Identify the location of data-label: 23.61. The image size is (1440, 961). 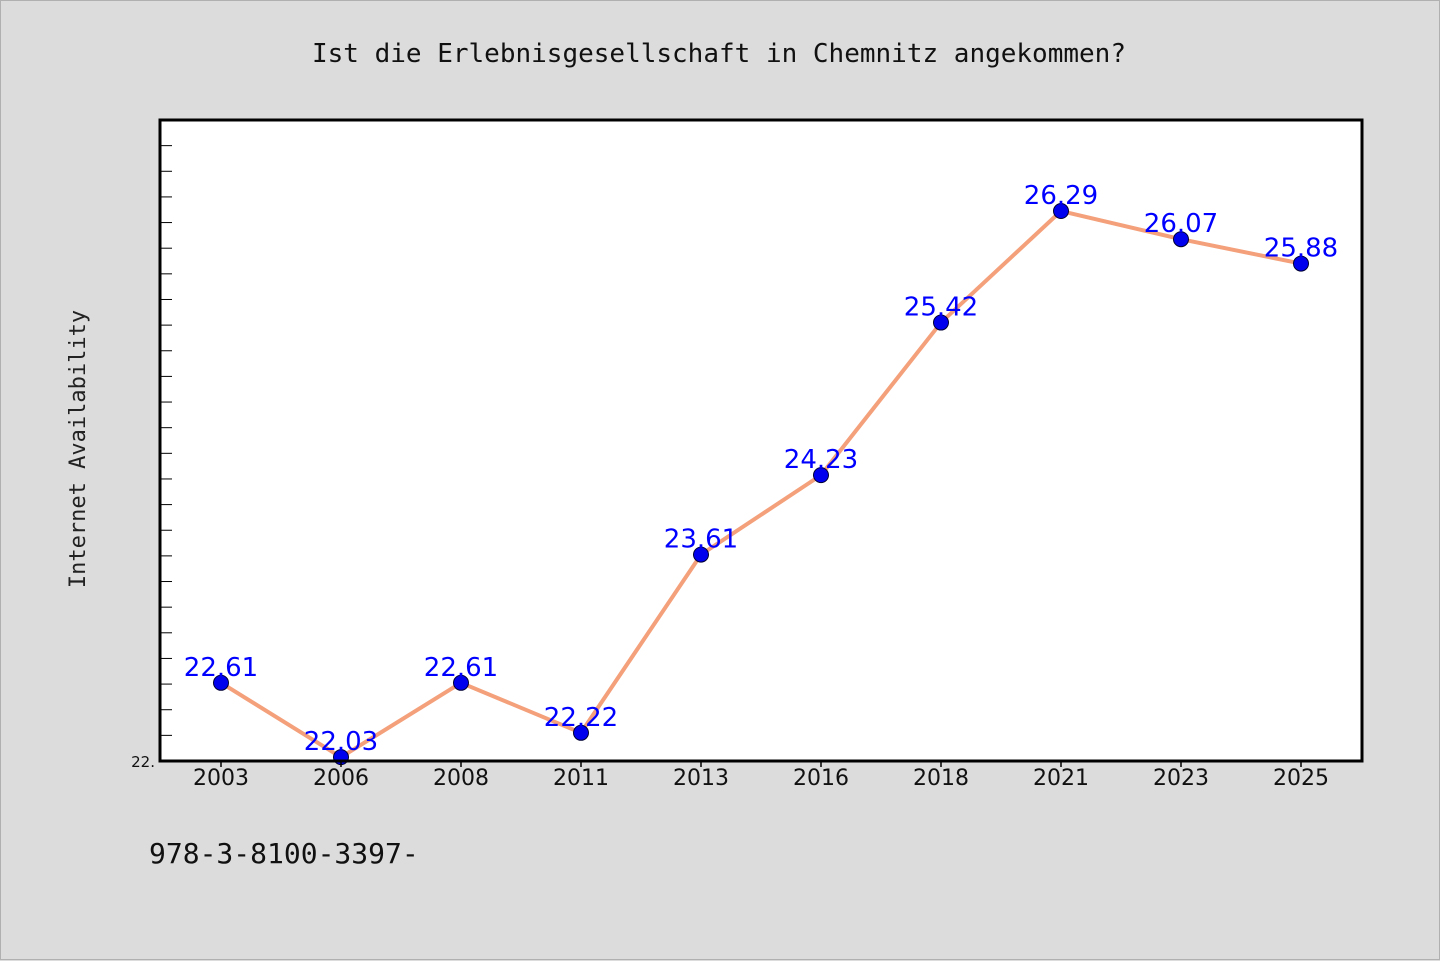
(701, 540).